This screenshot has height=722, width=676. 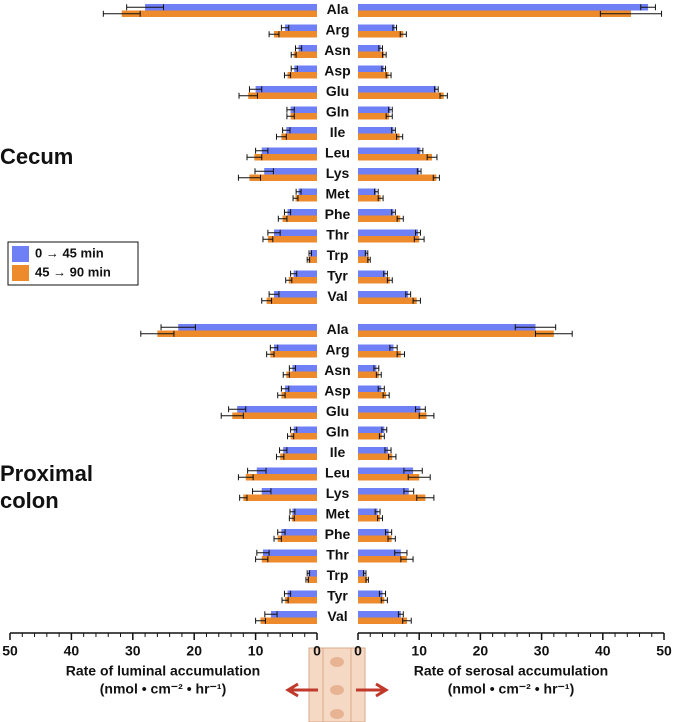 What do you see at coordinates (337, 194) in the screenshot?
I see `category-label: Met` at bounding box center [337, 194].